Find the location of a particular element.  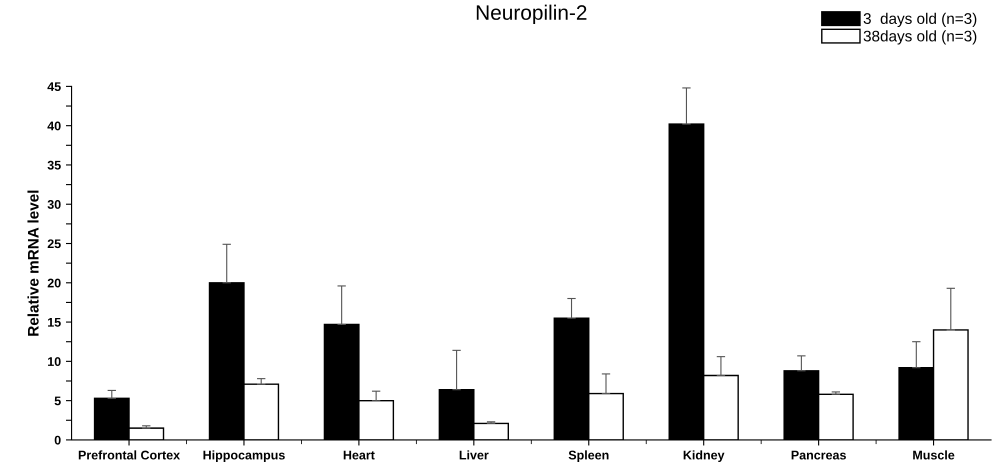

x-tick-label: Liver is located at coordinates (474, 455).